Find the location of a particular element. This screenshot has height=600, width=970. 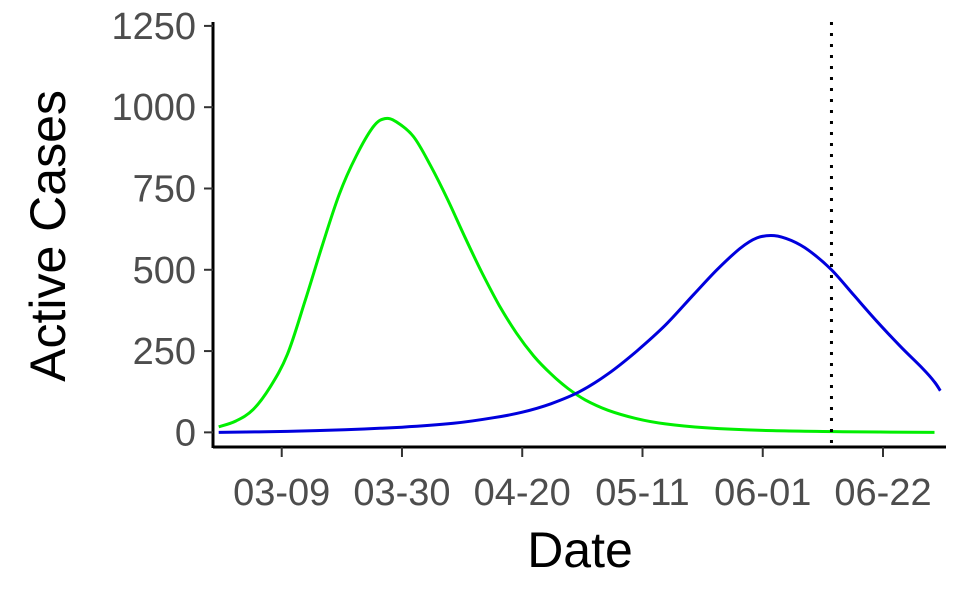

y-axis-ticks: 0 250 500 750 1000 1250 is located at coordinates (162, 230).